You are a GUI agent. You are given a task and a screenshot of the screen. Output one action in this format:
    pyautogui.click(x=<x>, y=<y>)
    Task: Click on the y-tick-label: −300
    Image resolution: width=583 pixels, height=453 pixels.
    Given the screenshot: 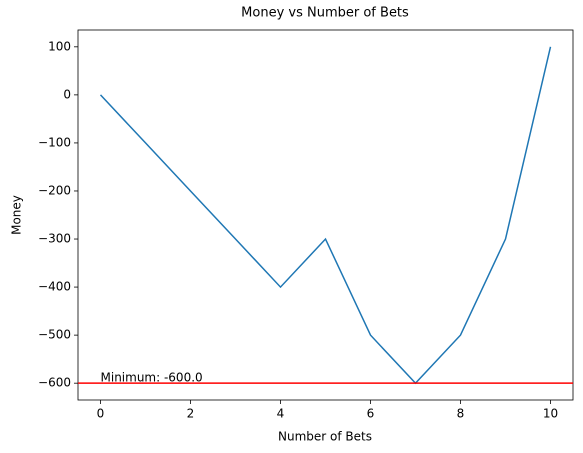 What is the action you would take?
    pyautogui.click(x=54, y=239)
    